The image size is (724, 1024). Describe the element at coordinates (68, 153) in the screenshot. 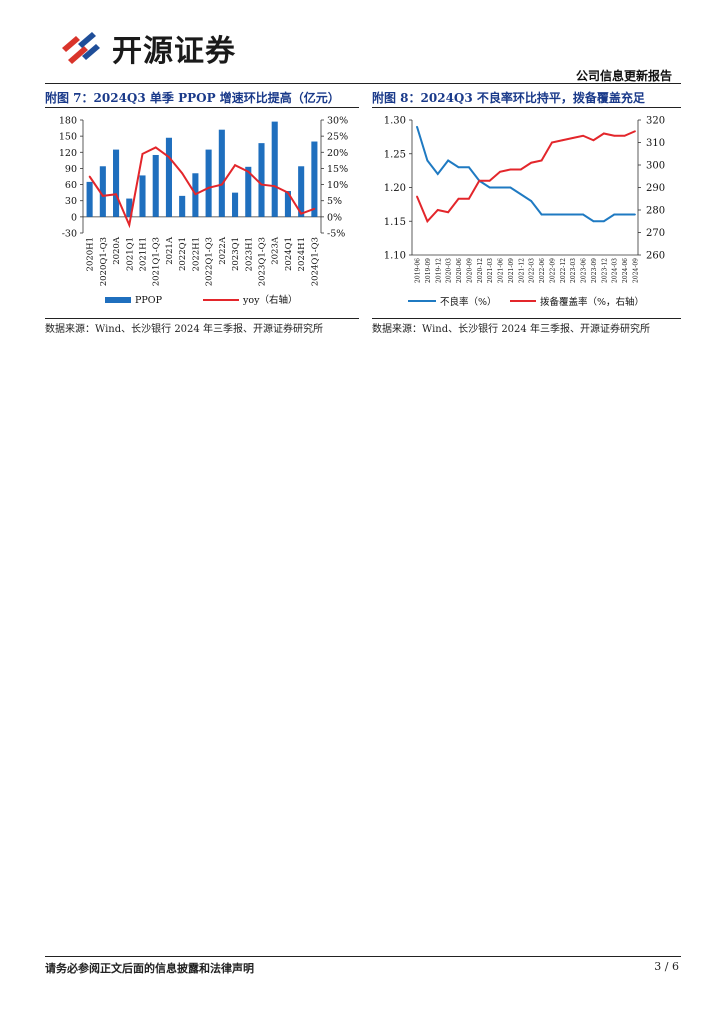

I see `y-tick-label: 120` at that location.